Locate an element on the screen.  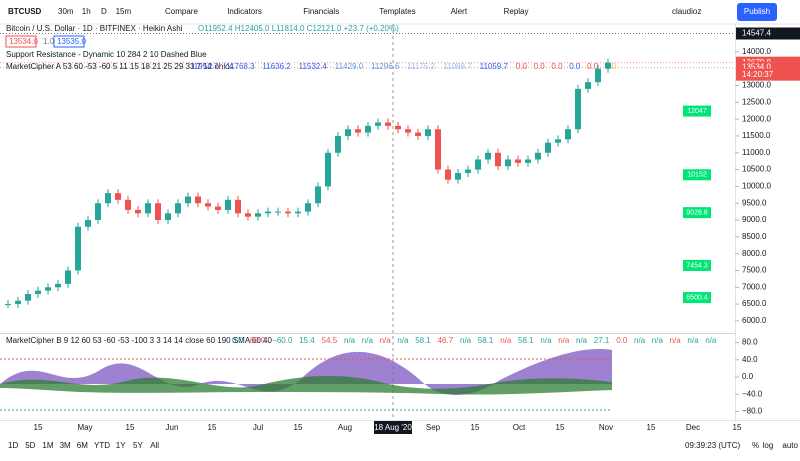
axis-option: log is located at coordinates (768, 445).